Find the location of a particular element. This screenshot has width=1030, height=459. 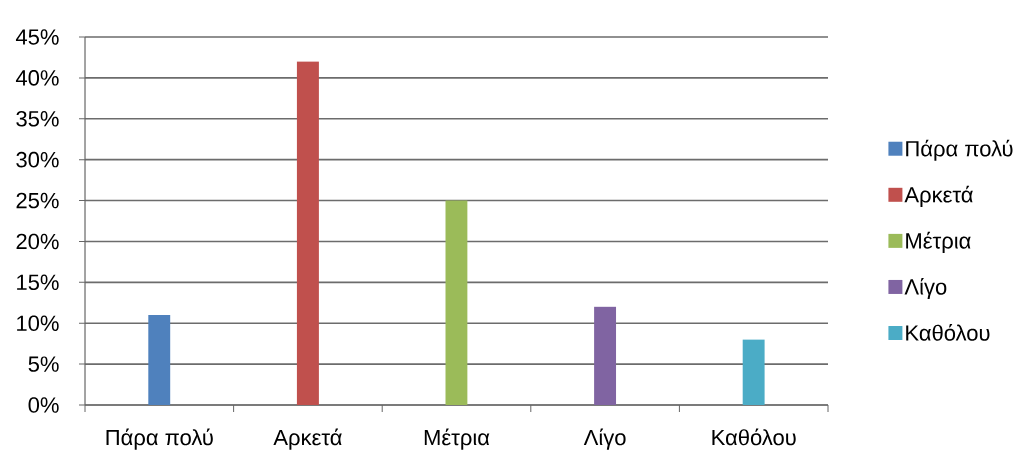

y-tick-label: 5% is located at coordinates (43, 364).